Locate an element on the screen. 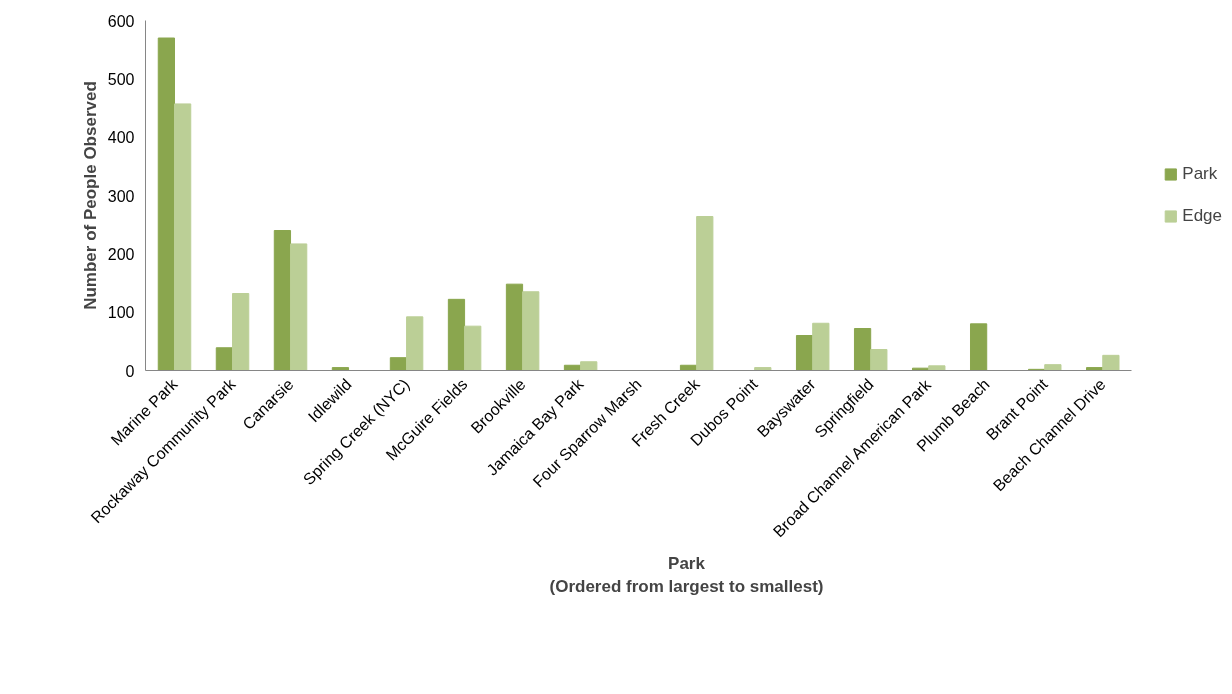  legend-label: Park is located at coordinates (1200, 174).